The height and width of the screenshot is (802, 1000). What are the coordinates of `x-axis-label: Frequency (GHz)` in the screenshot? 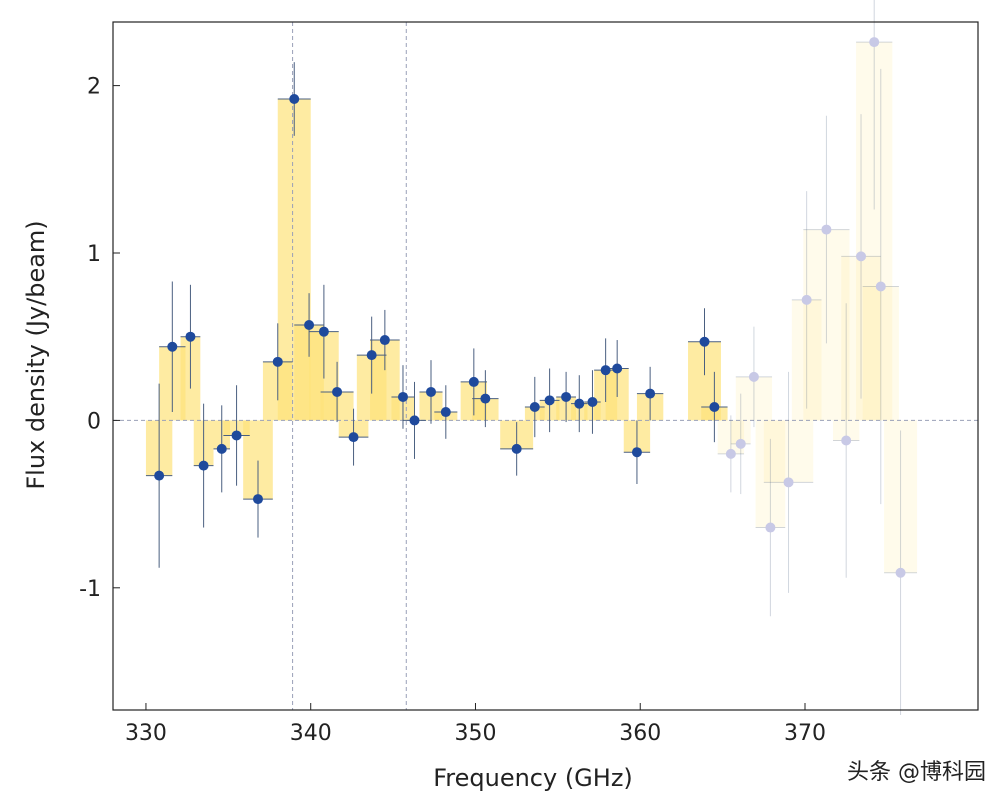 It's located at (533, 778).